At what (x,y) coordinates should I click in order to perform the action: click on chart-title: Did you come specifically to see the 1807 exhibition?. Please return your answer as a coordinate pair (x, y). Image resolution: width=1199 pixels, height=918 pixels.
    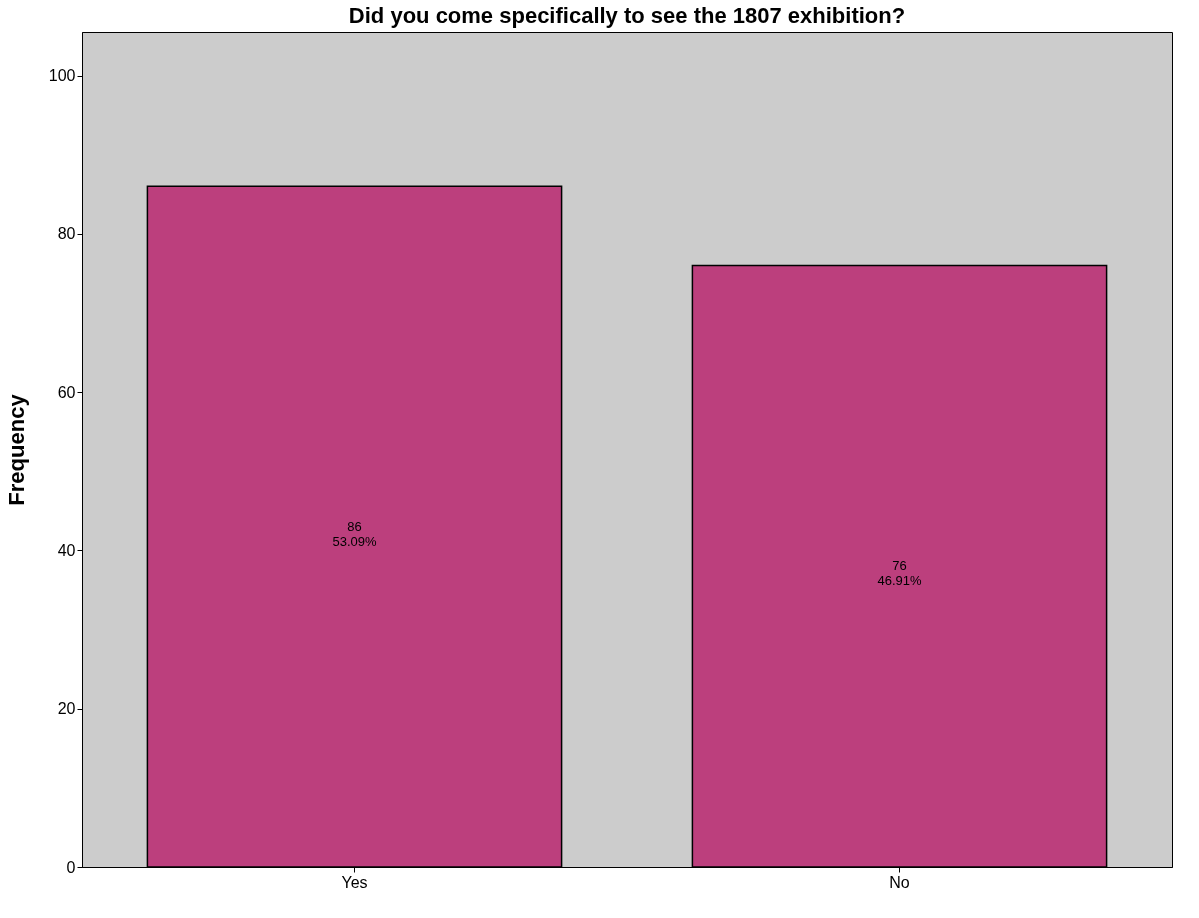
    Looking at the image, I should click on (627, 15).